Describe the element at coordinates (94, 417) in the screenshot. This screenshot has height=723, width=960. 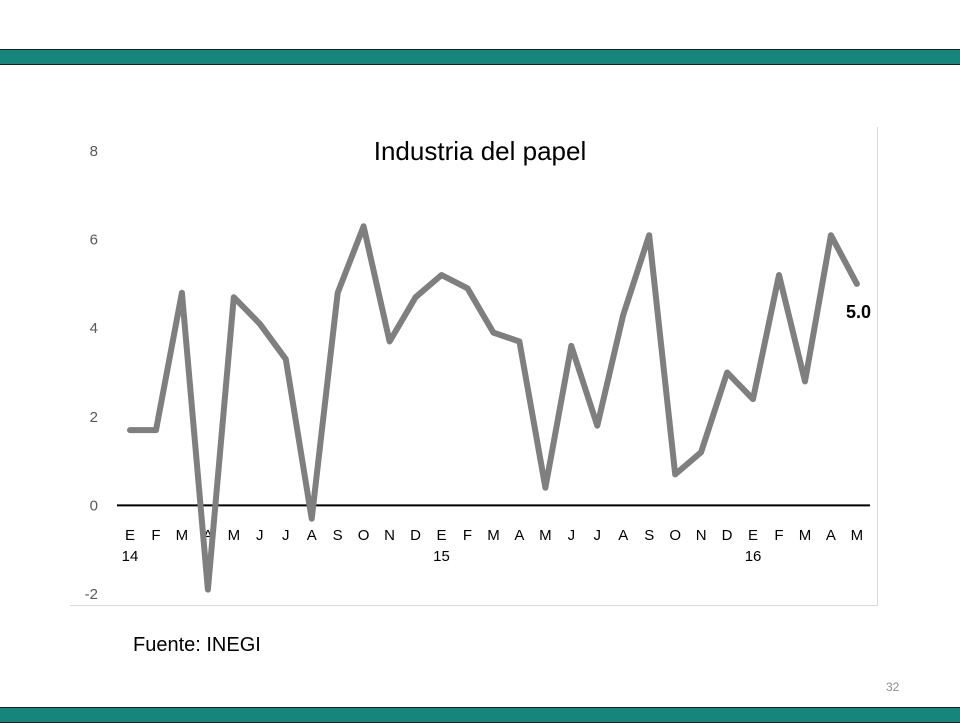
I see `y-tick-label: 2` at that location.